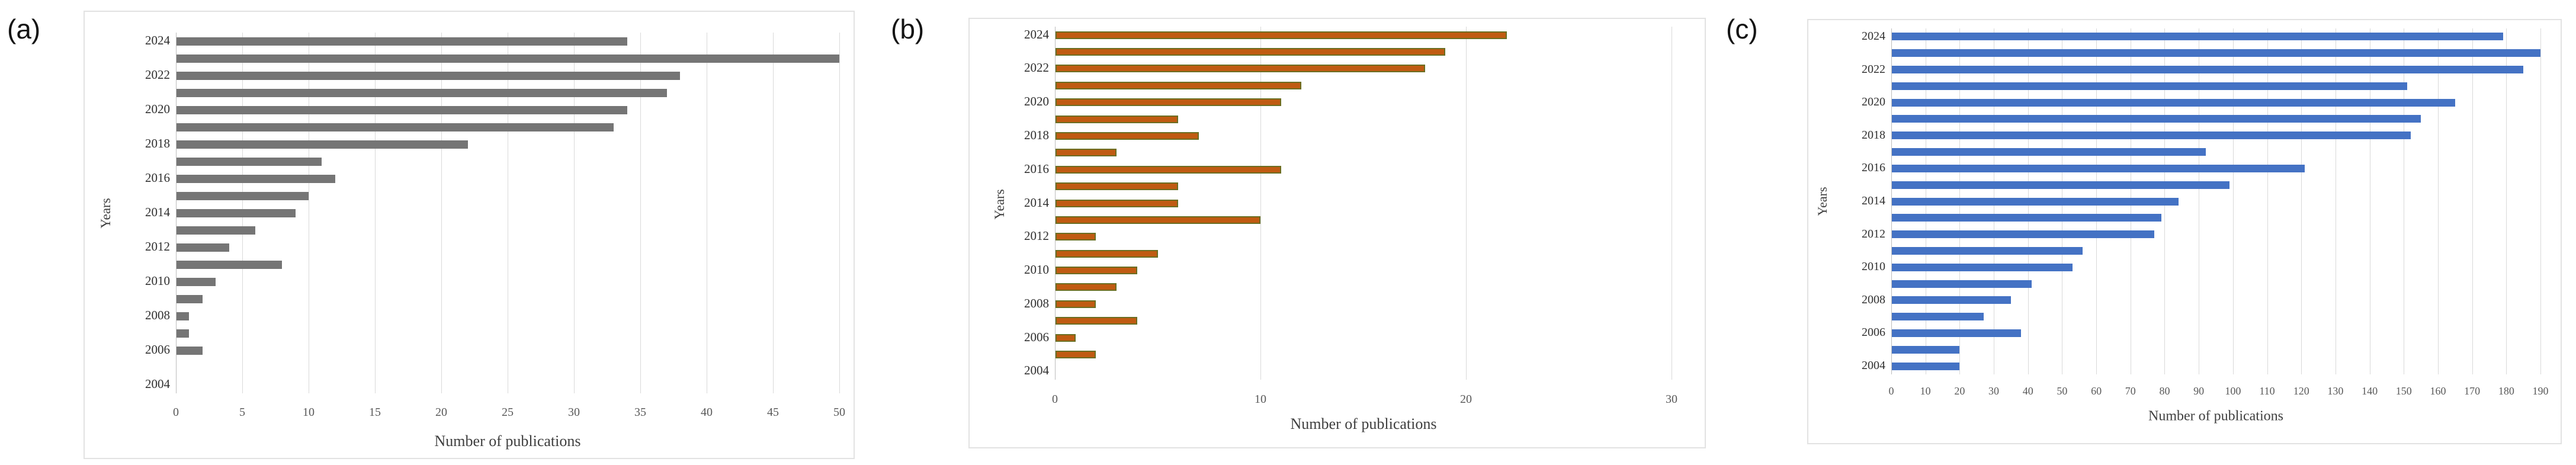 The image size is (2576, 465). What do you see at coordinates (773, 412) in the screenshot?
I see `x-tick-label: 45` at bounding box center [773, 412].